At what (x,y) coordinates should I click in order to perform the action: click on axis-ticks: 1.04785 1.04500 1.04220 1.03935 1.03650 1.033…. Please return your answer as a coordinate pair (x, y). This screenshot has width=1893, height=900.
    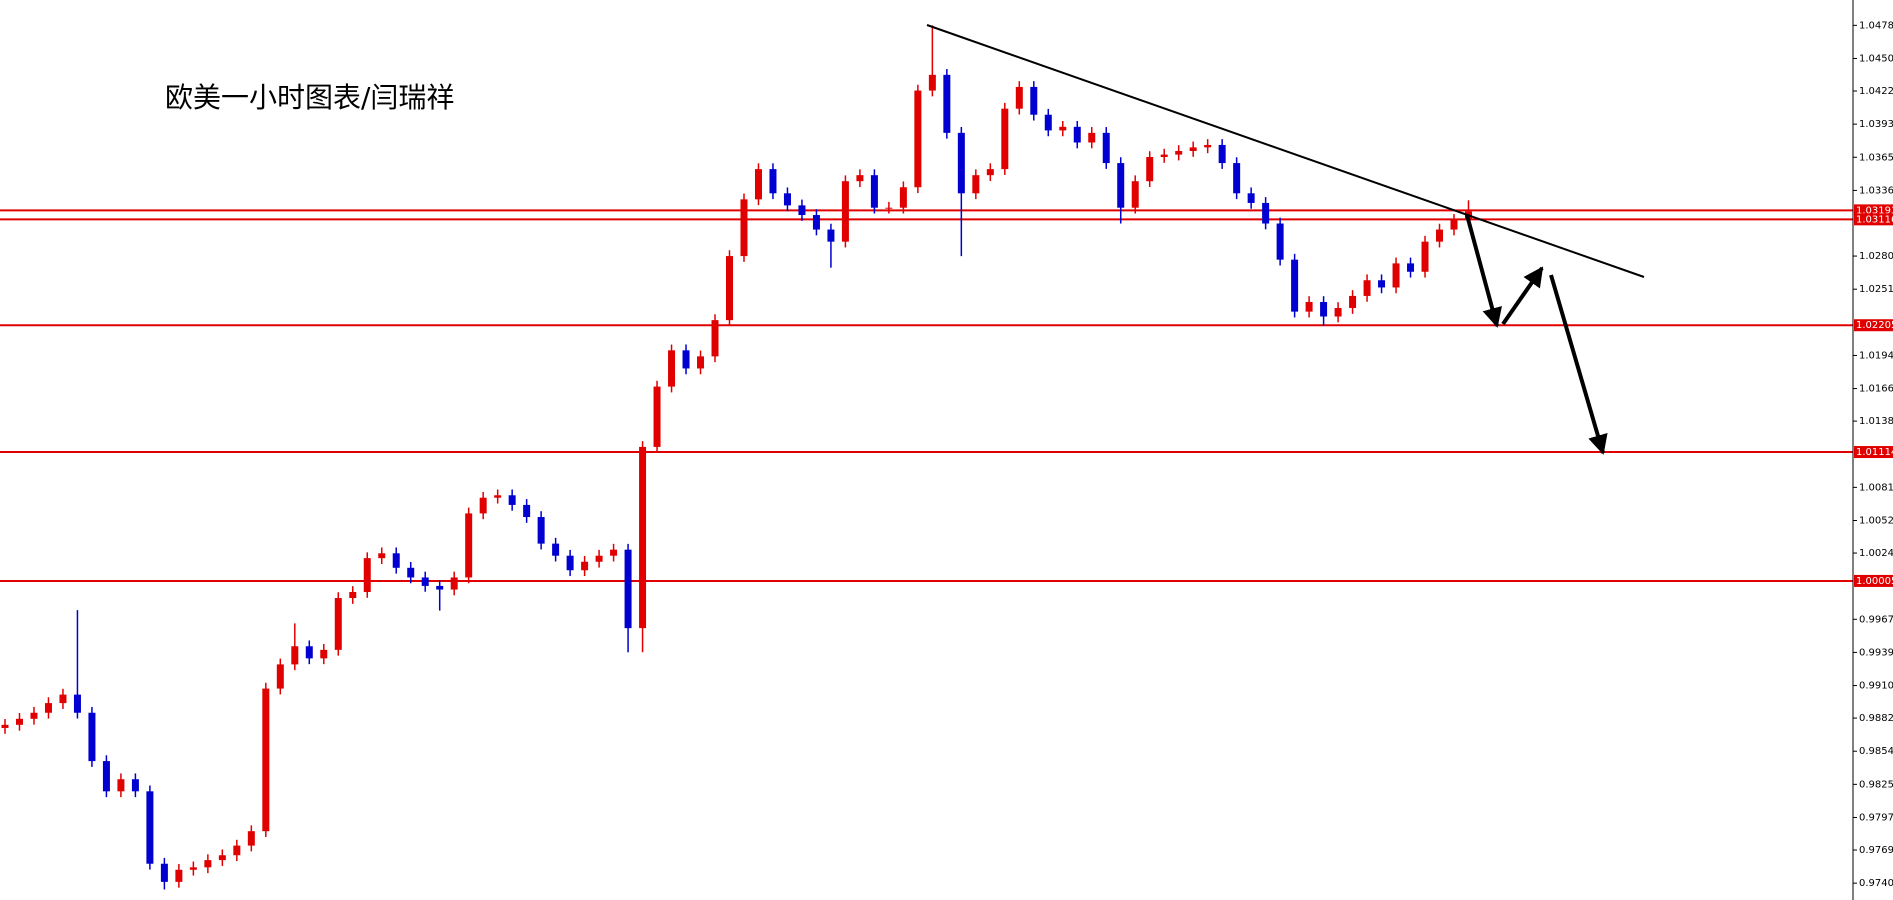
    Looking at the image, I should click on (1873, 454).